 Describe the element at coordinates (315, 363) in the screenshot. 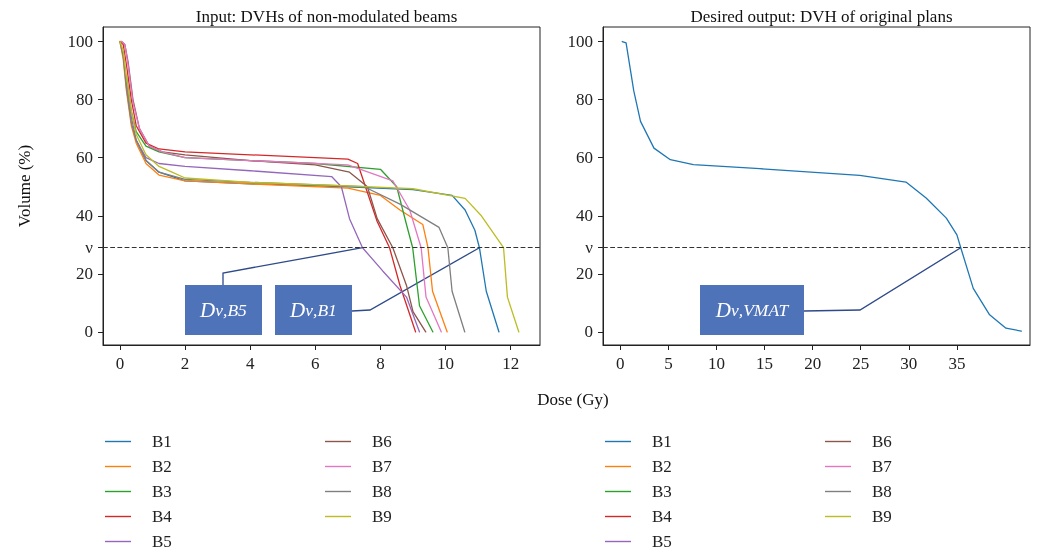

I see `x-tick-label: 6` at that location.